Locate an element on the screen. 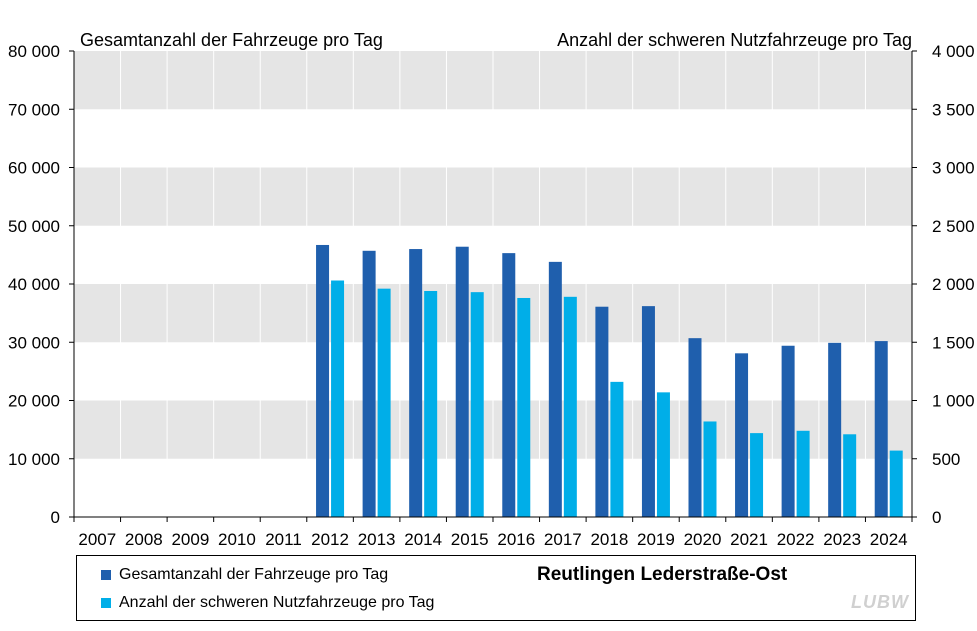 The height and width of the screenshot is (631, 977). bar-heavy-2018 is located at coordinates (617, 449).